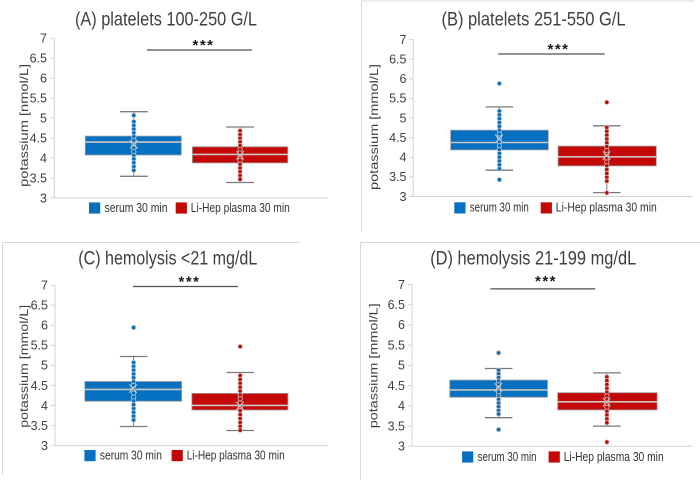 The height and width of the screenshot is (481, 700). What do you see at coordinates (533, 259) in the screenshot?
I see `svg-text: (D) hemolysis 21-199 mg/dL` at bounding box center [533, 259].